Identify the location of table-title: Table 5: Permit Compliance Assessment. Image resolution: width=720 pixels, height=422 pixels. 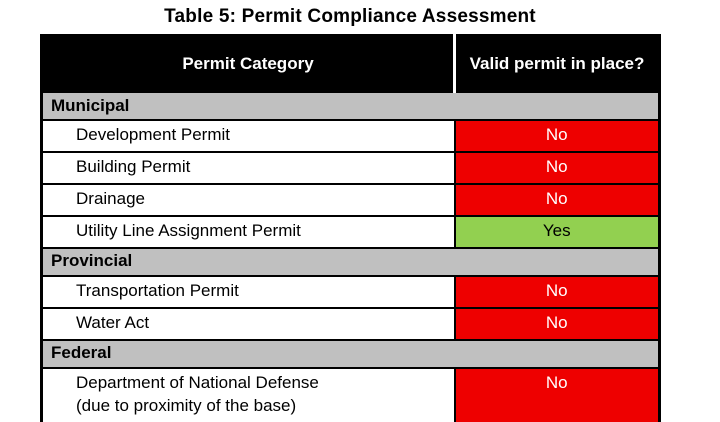
(350, 16).